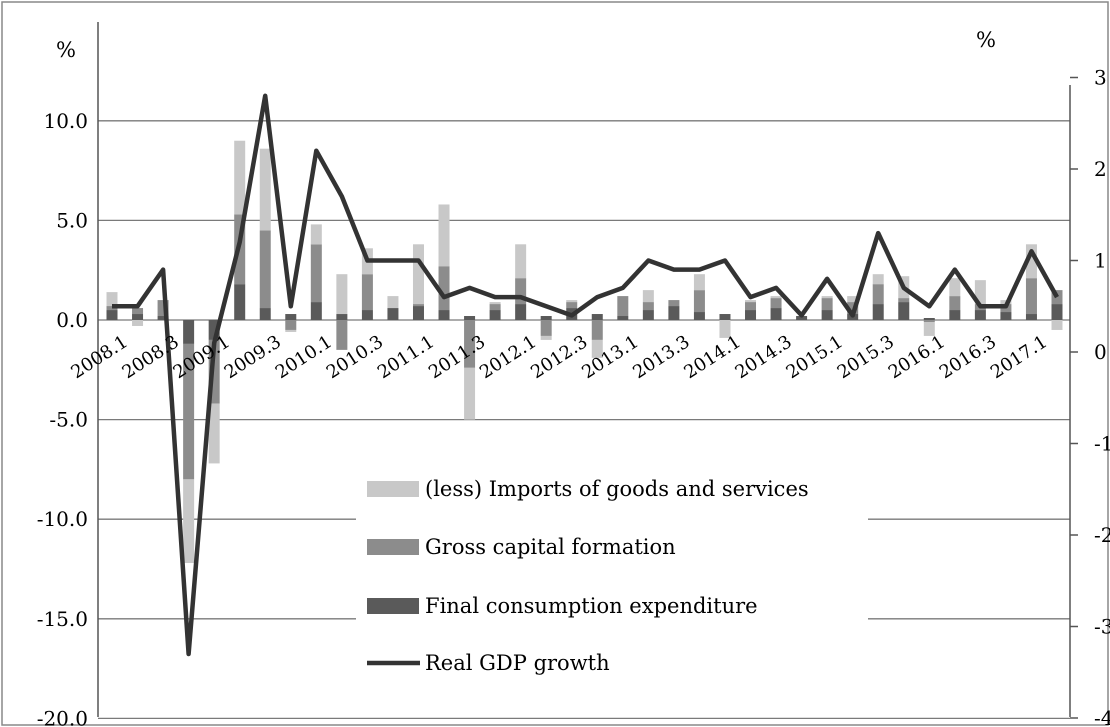 The image size is (1110, 727). What do you see at coordinates (66, 50) in the screenshot?
I see `left-axis-unit: %` at bounding box center [66, 50].